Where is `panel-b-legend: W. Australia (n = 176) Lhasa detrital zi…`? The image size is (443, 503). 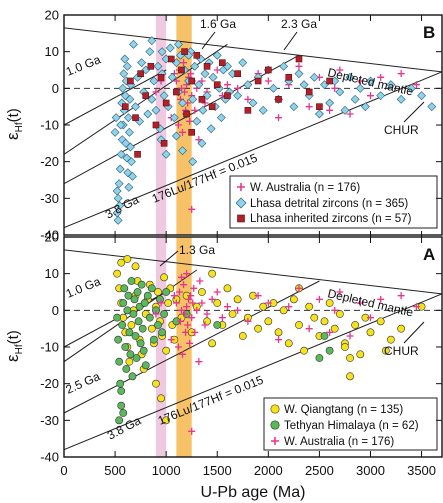 panel-b-legend: W. Australia (n = 176) Lhasa detrital zi… is located at coordinates (333, 202).